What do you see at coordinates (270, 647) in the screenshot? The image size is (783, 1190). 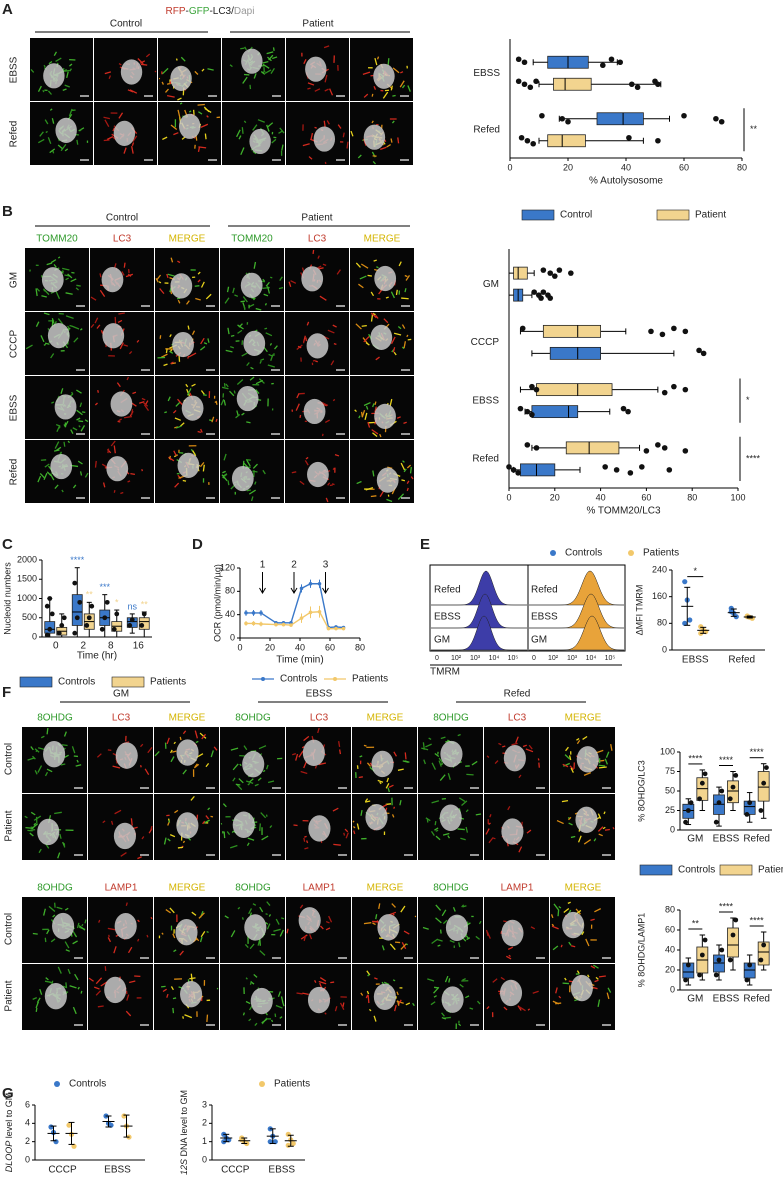 I see `x-tick-label: 20` at bounding box center [270, 647].